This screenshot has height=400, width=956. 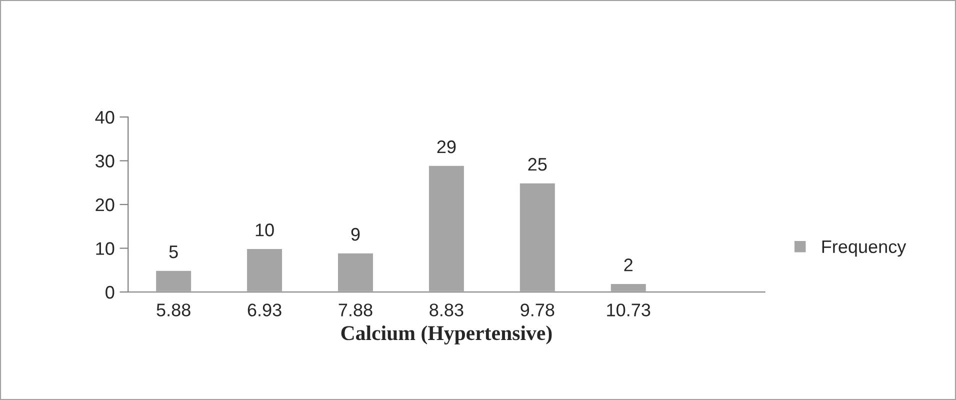 What do you see at coordinates (105, 205) in the screenshot?
I see `y-tick-label: 20` at bounding box center [105, 205].